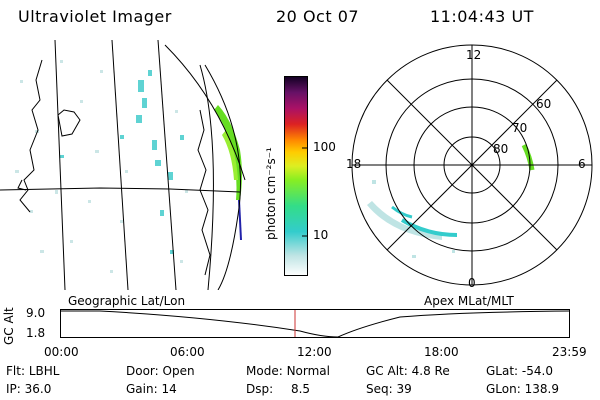  What do you see at coordinates (127, 301) in the screenshot?
I see `left-panel-label: Geographic Lat/Lon` at bounding box center [127, 301].